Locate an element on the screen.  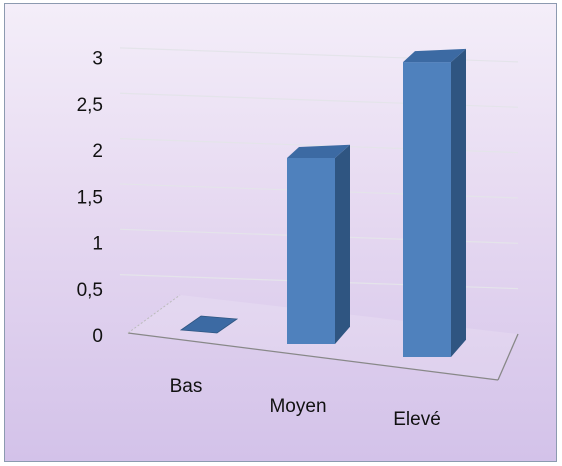
floor-side-edge is located at coordinates (508, 357).